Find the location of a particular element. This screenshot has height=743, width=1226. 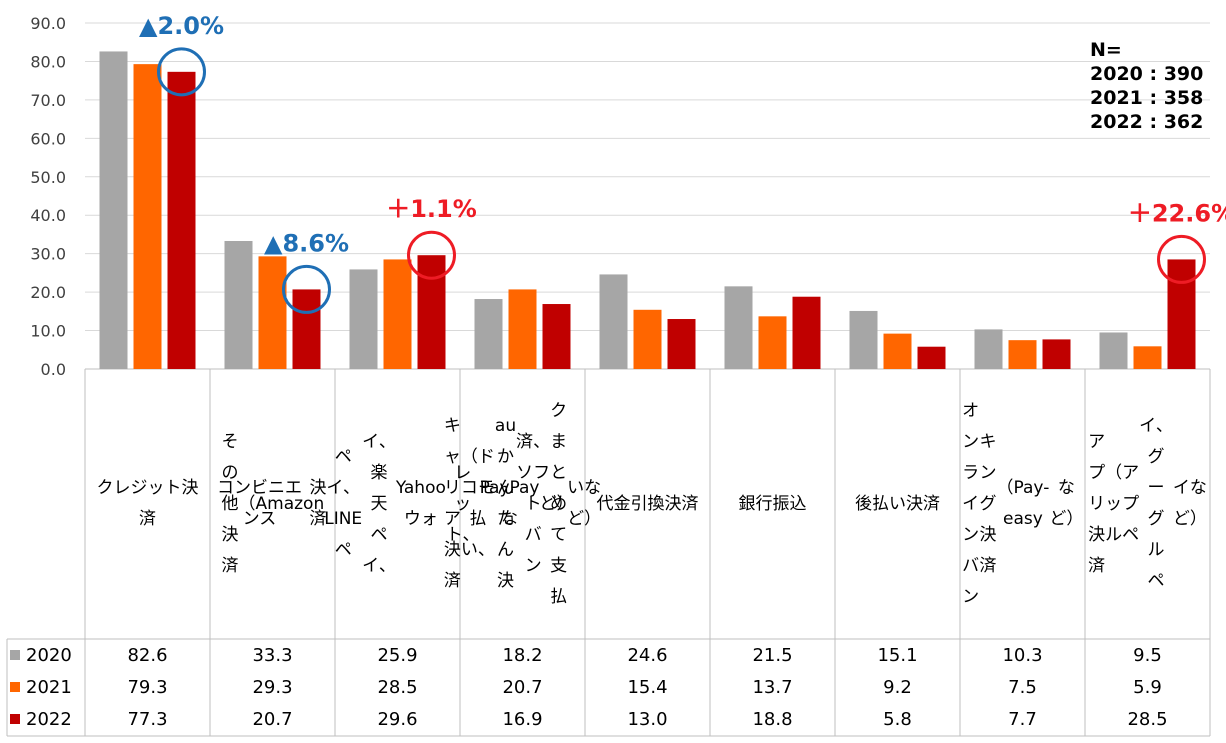

n-note-line: 2021 : 358 is located at coordinates (1147, 98).